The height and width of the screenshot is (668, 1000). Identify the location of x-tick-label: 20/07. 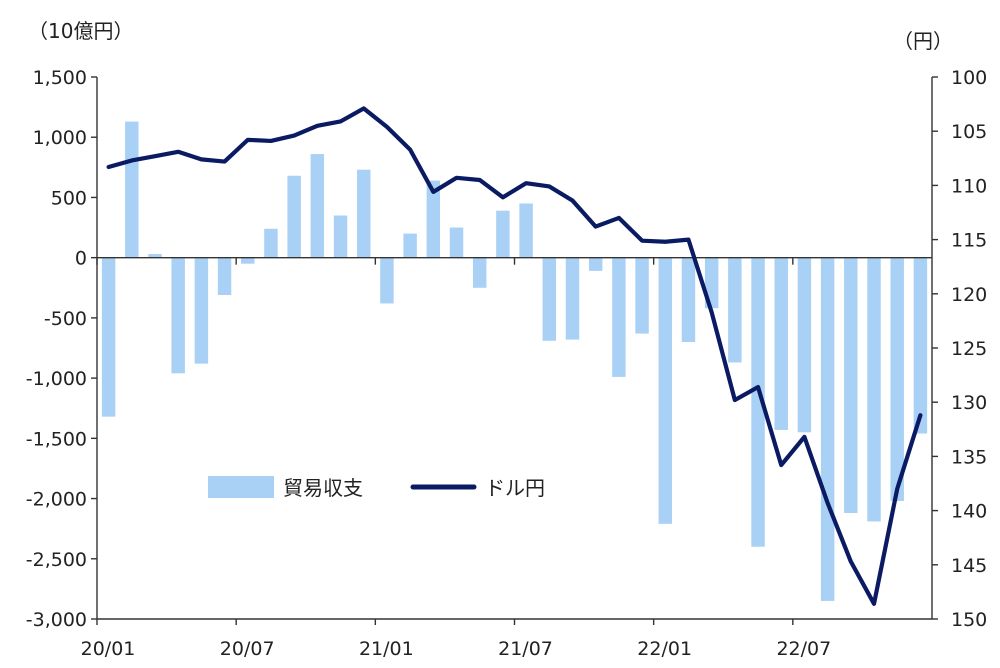
(247, 649).